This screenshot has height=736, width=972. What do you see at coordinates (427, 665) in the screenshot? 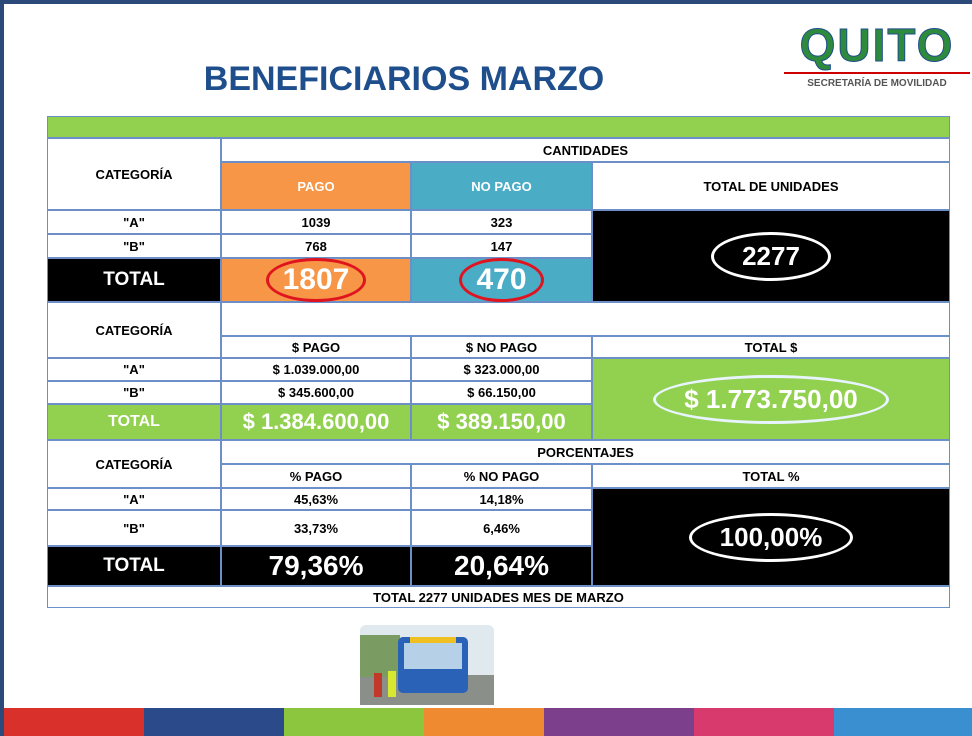
I see `bus-photo` at bounding box center [427, 665].